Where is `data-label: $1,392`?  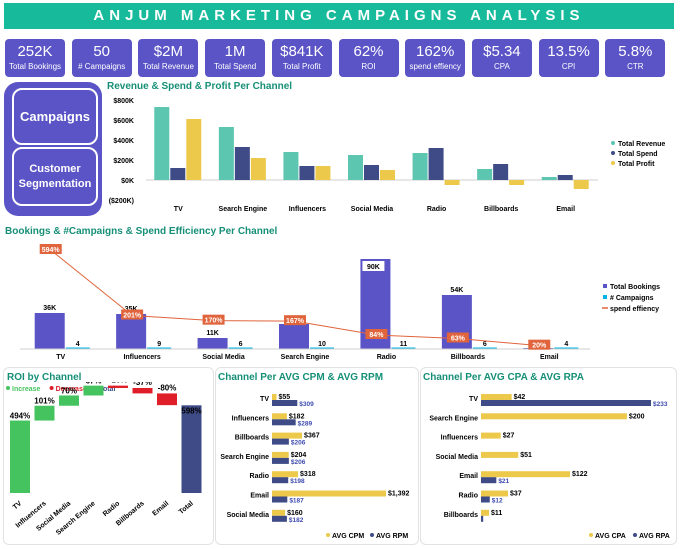
data-label: $1,392 is located at coordinates (399, 494).